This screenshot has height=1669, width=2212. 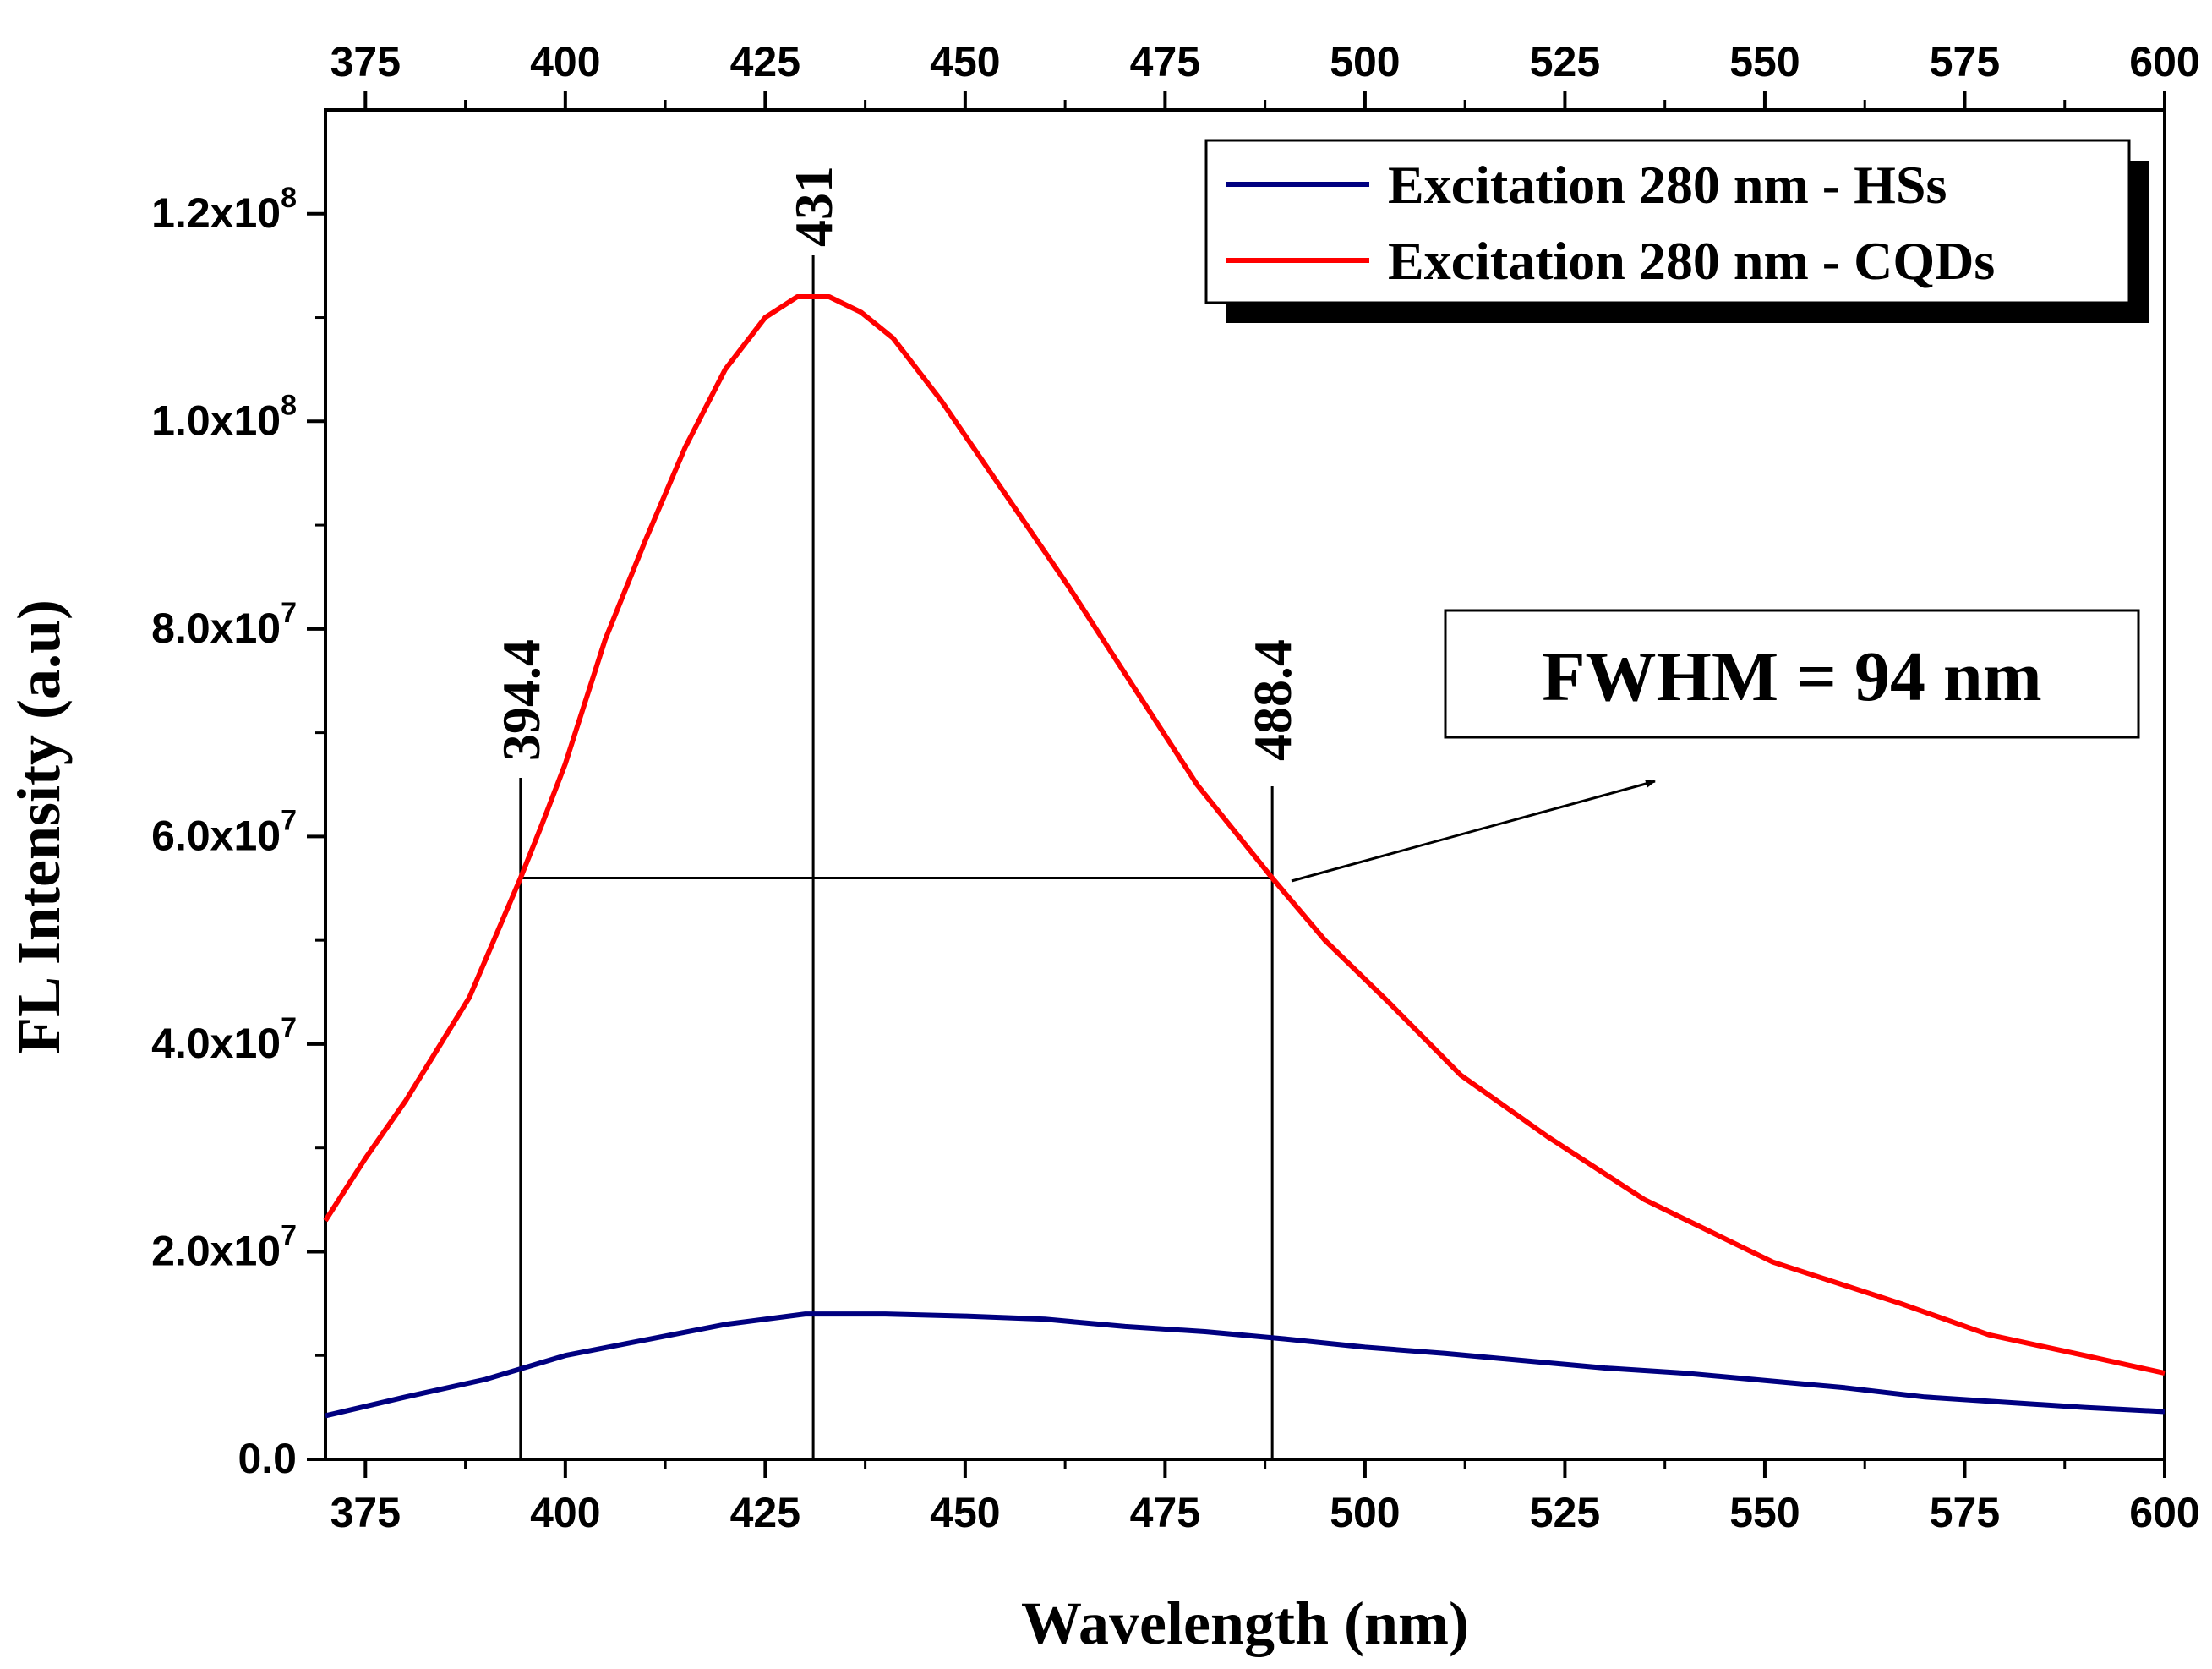 I want to click on x-tick-label-top: 475, so click(x=1165, y=62).